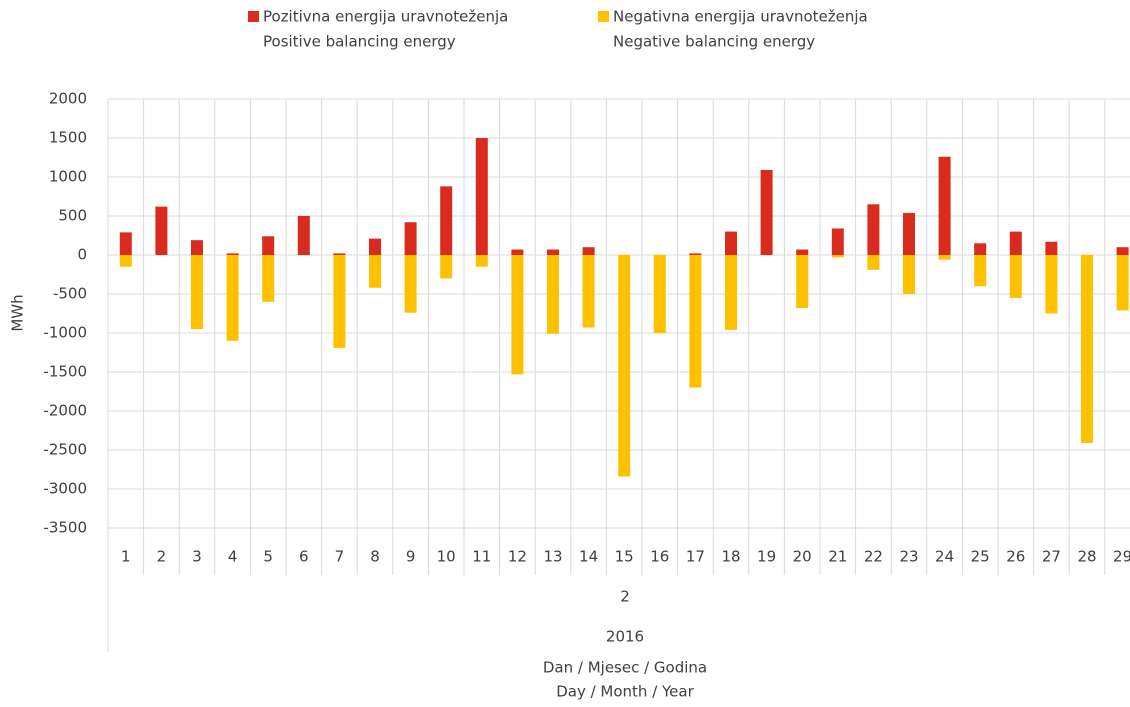  I want to click on x-tick-label: 18, so click(730, 557).